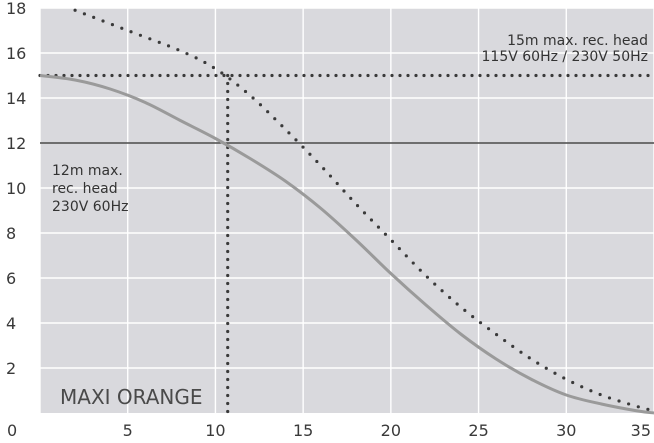 The width and height of the screenshot is (654, 443). Describe the element at coordinates (90, 207) in the screenshot. I see `annotation-12m-line3: 230V 60Hz` at that location.